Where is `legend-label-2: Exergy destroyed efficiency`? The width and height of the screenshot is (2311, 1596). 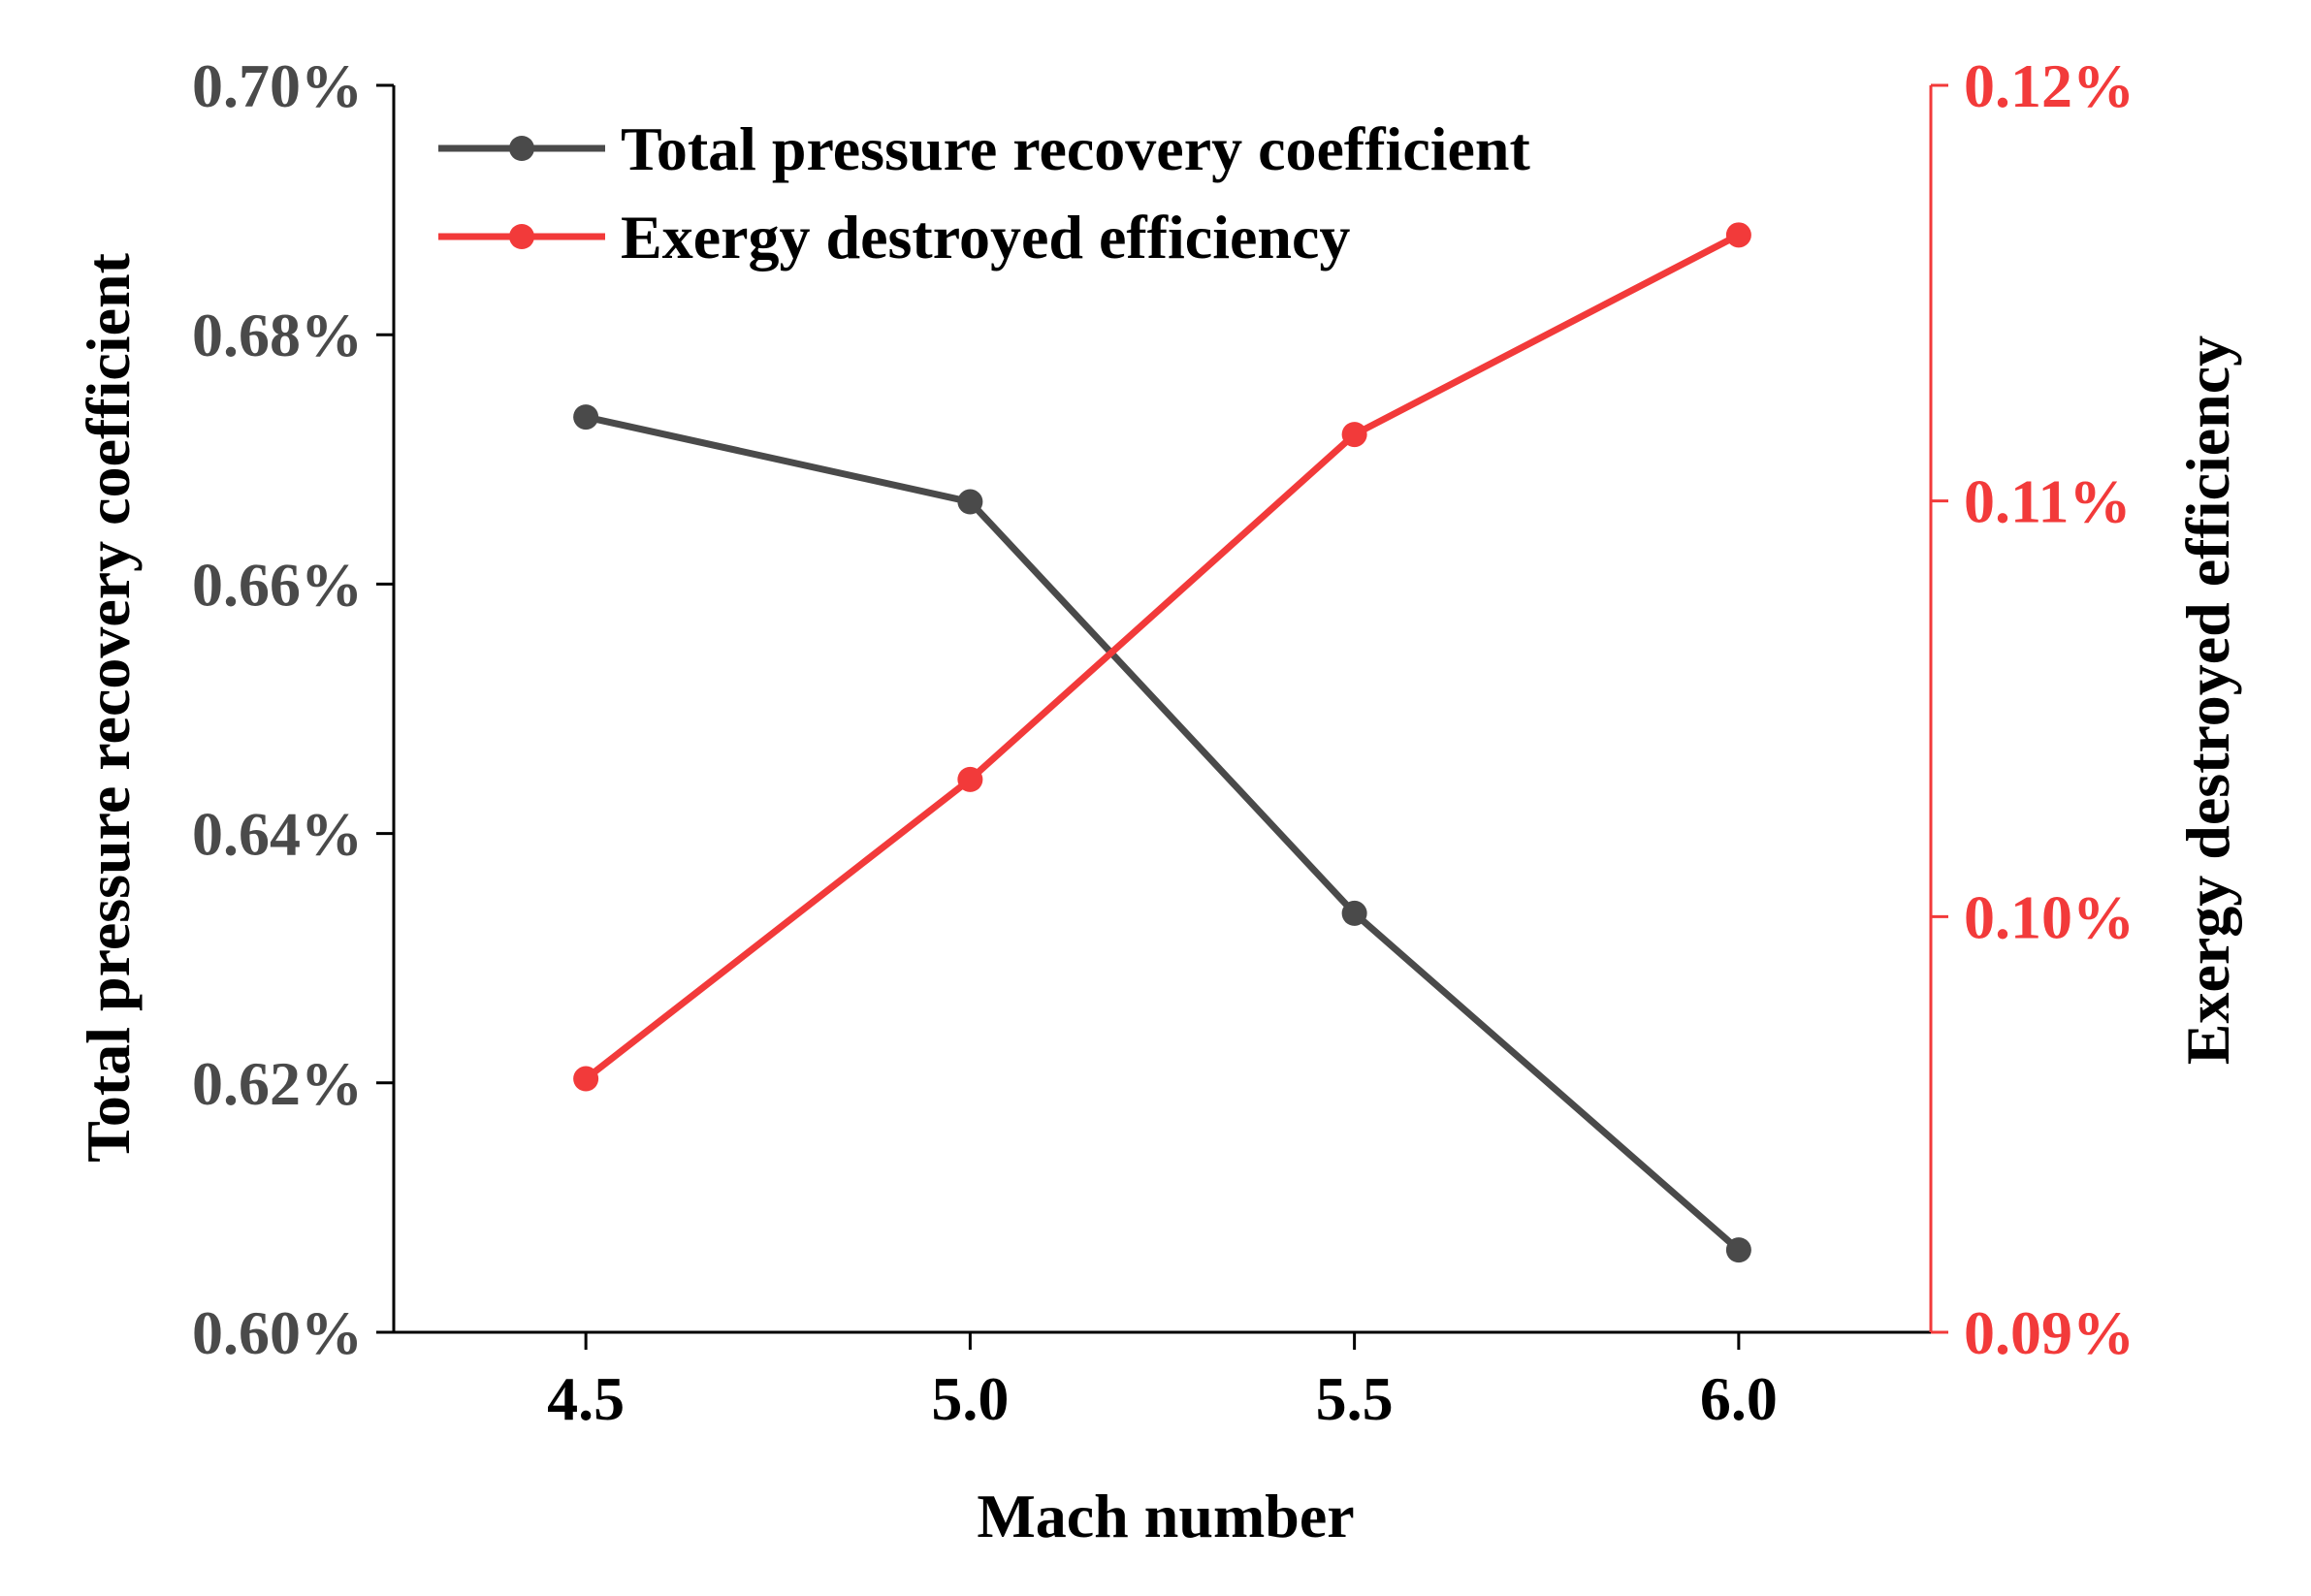
legend-label-2: Exergy destroyed efficiency is located at coordinates (986, 237).